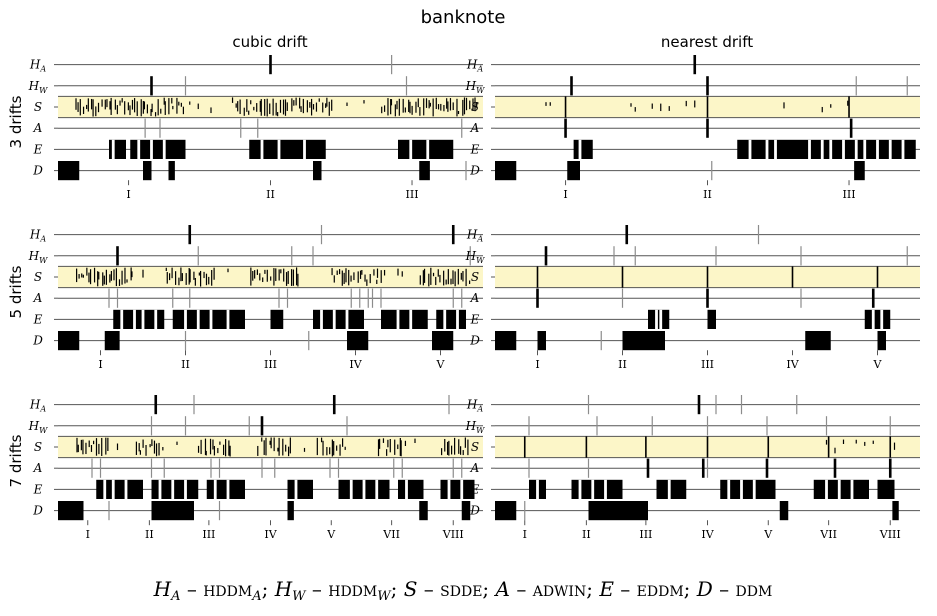 This screenshot has height=616, width=937. Describe the element at coordinates (521, 589) in the screenshot. I see `caption-part: –` at that location.